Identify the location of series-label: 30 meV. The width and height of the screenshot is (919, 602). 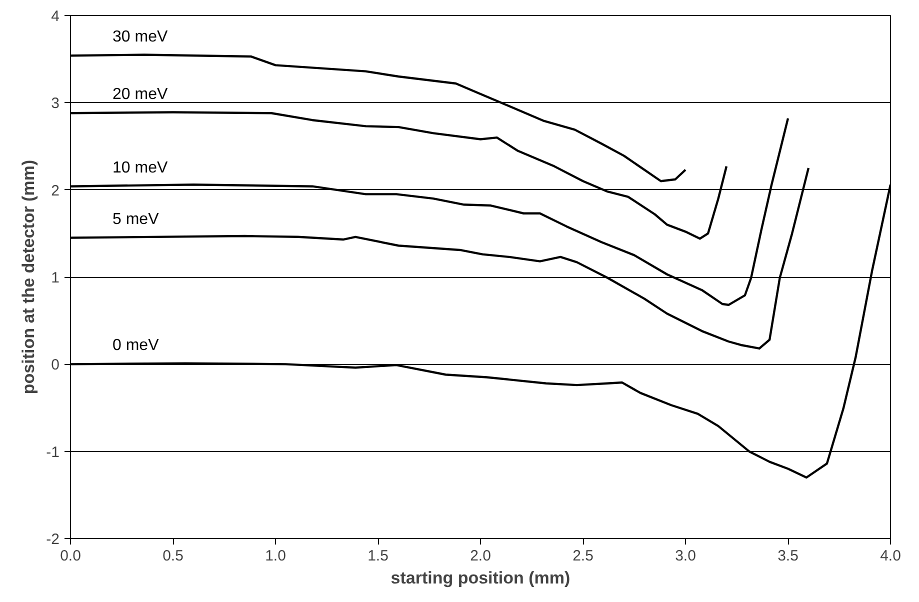
(140, 37).